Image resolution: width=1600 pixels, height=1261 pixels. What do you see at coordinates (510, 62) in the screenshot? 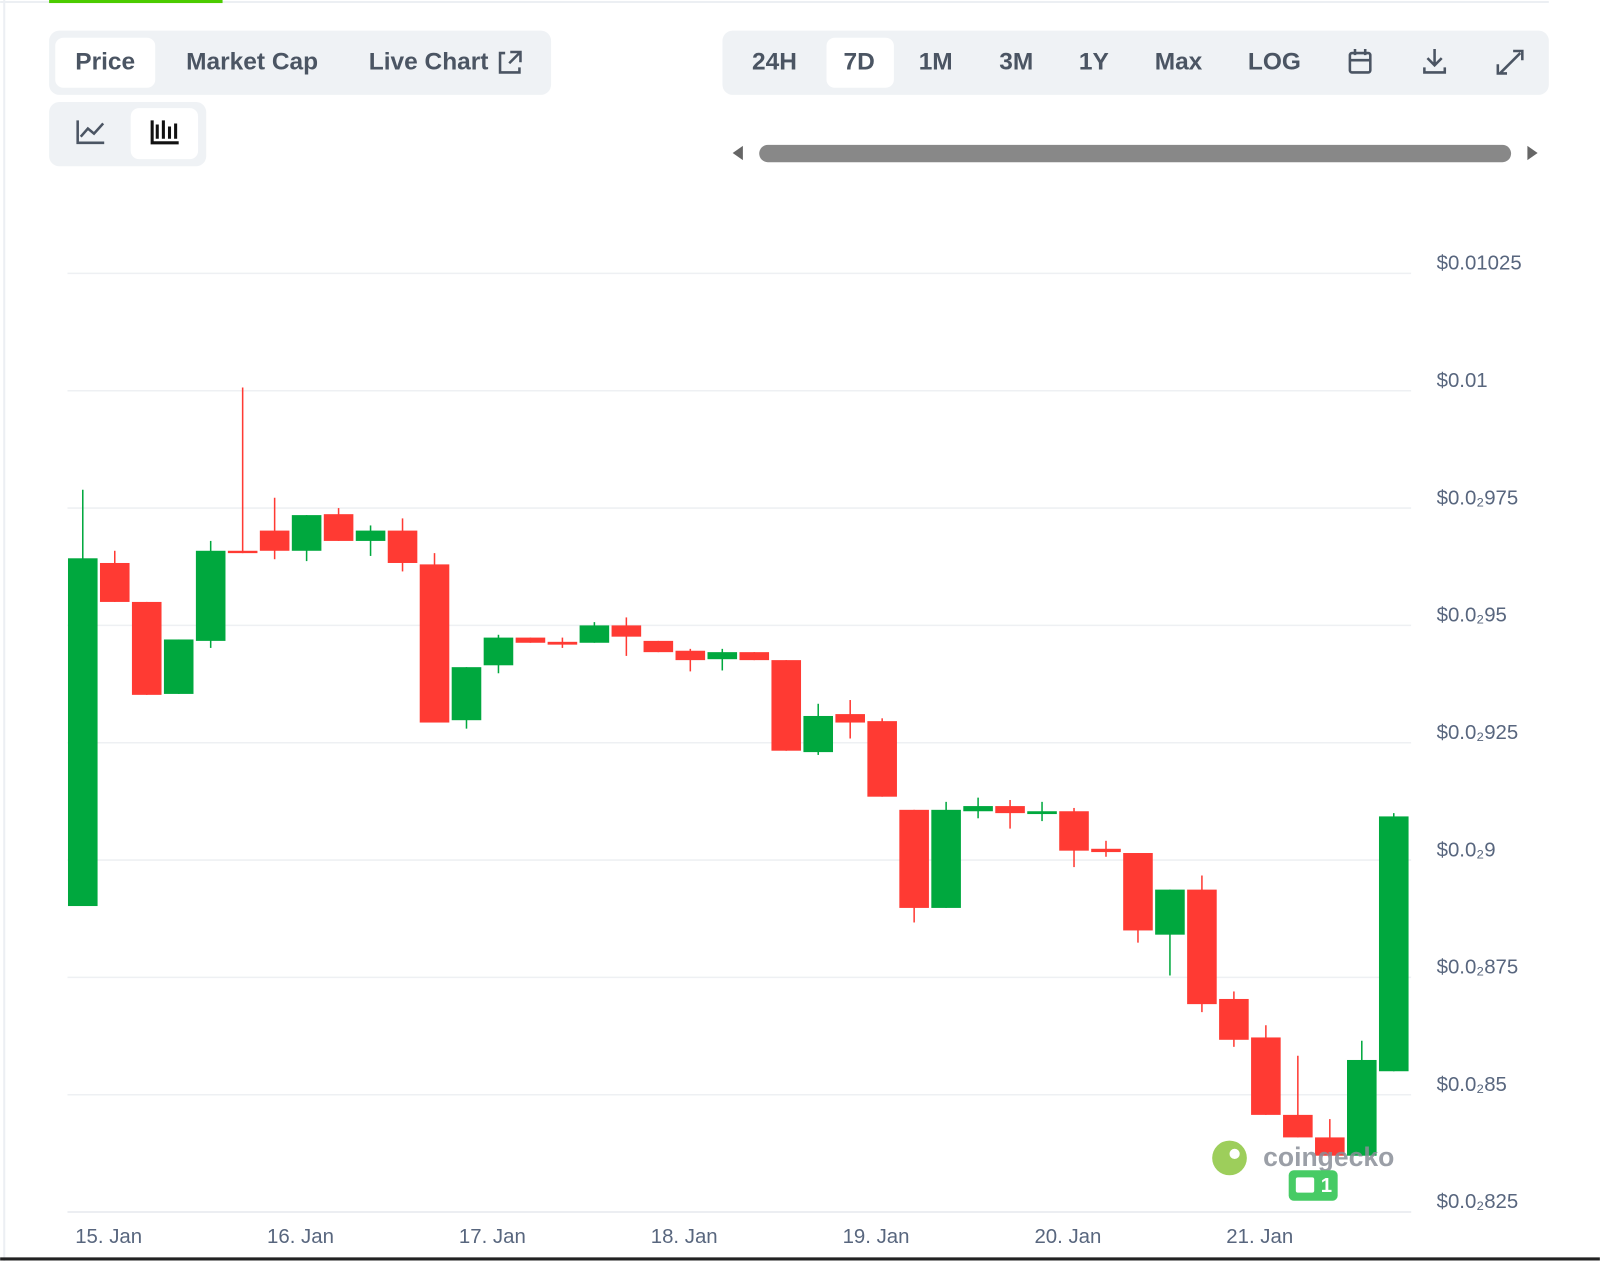
I see `external-icon` at bounding box center [510, 62].